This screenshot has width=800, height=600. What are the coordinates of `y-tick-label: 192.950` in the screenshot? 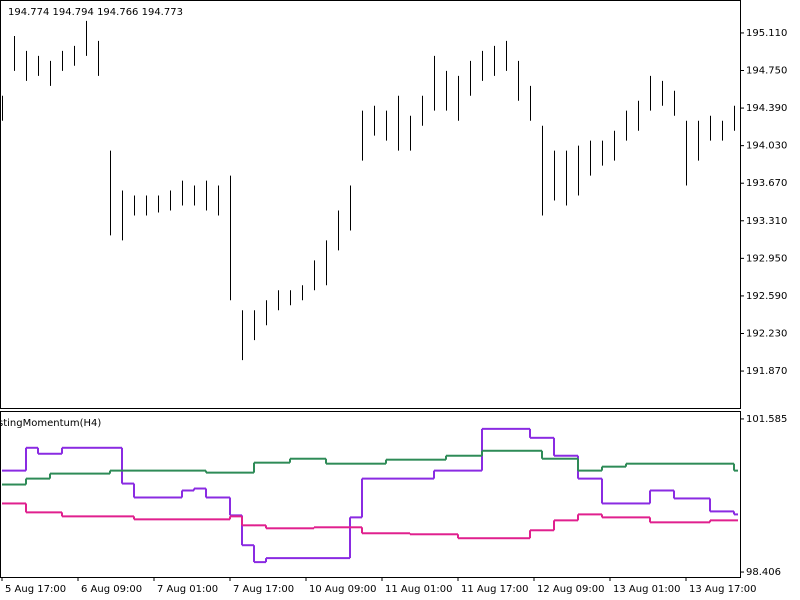 It's located at (766, 258).